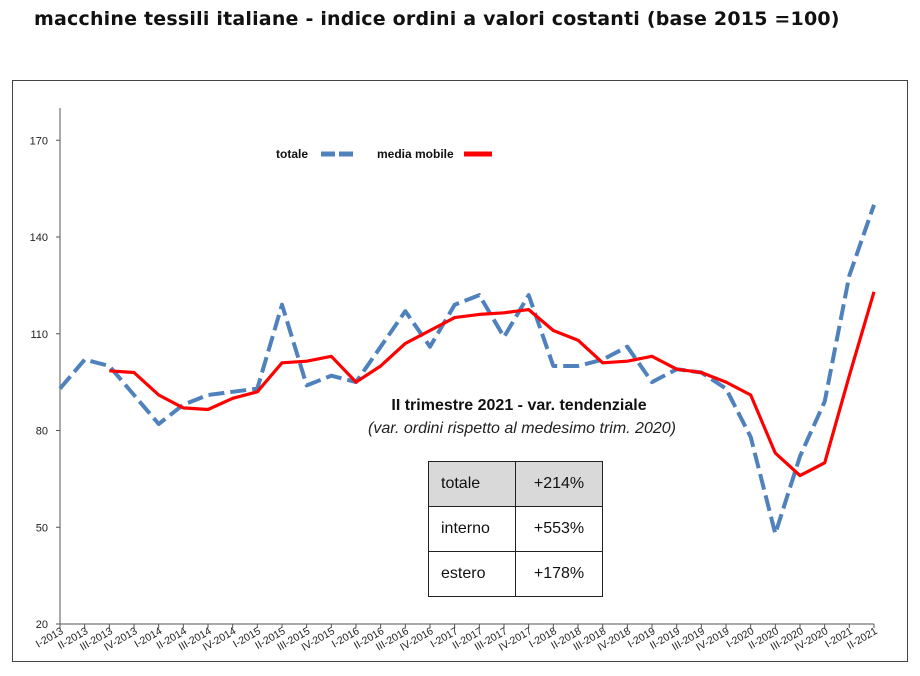 The width and height of the screenshot is (920, 676). Describe the element at coordinates (518, 405) in the screenshot. I see `annotation-title: II trimestre 2021 - var. tendenziale` at that location.